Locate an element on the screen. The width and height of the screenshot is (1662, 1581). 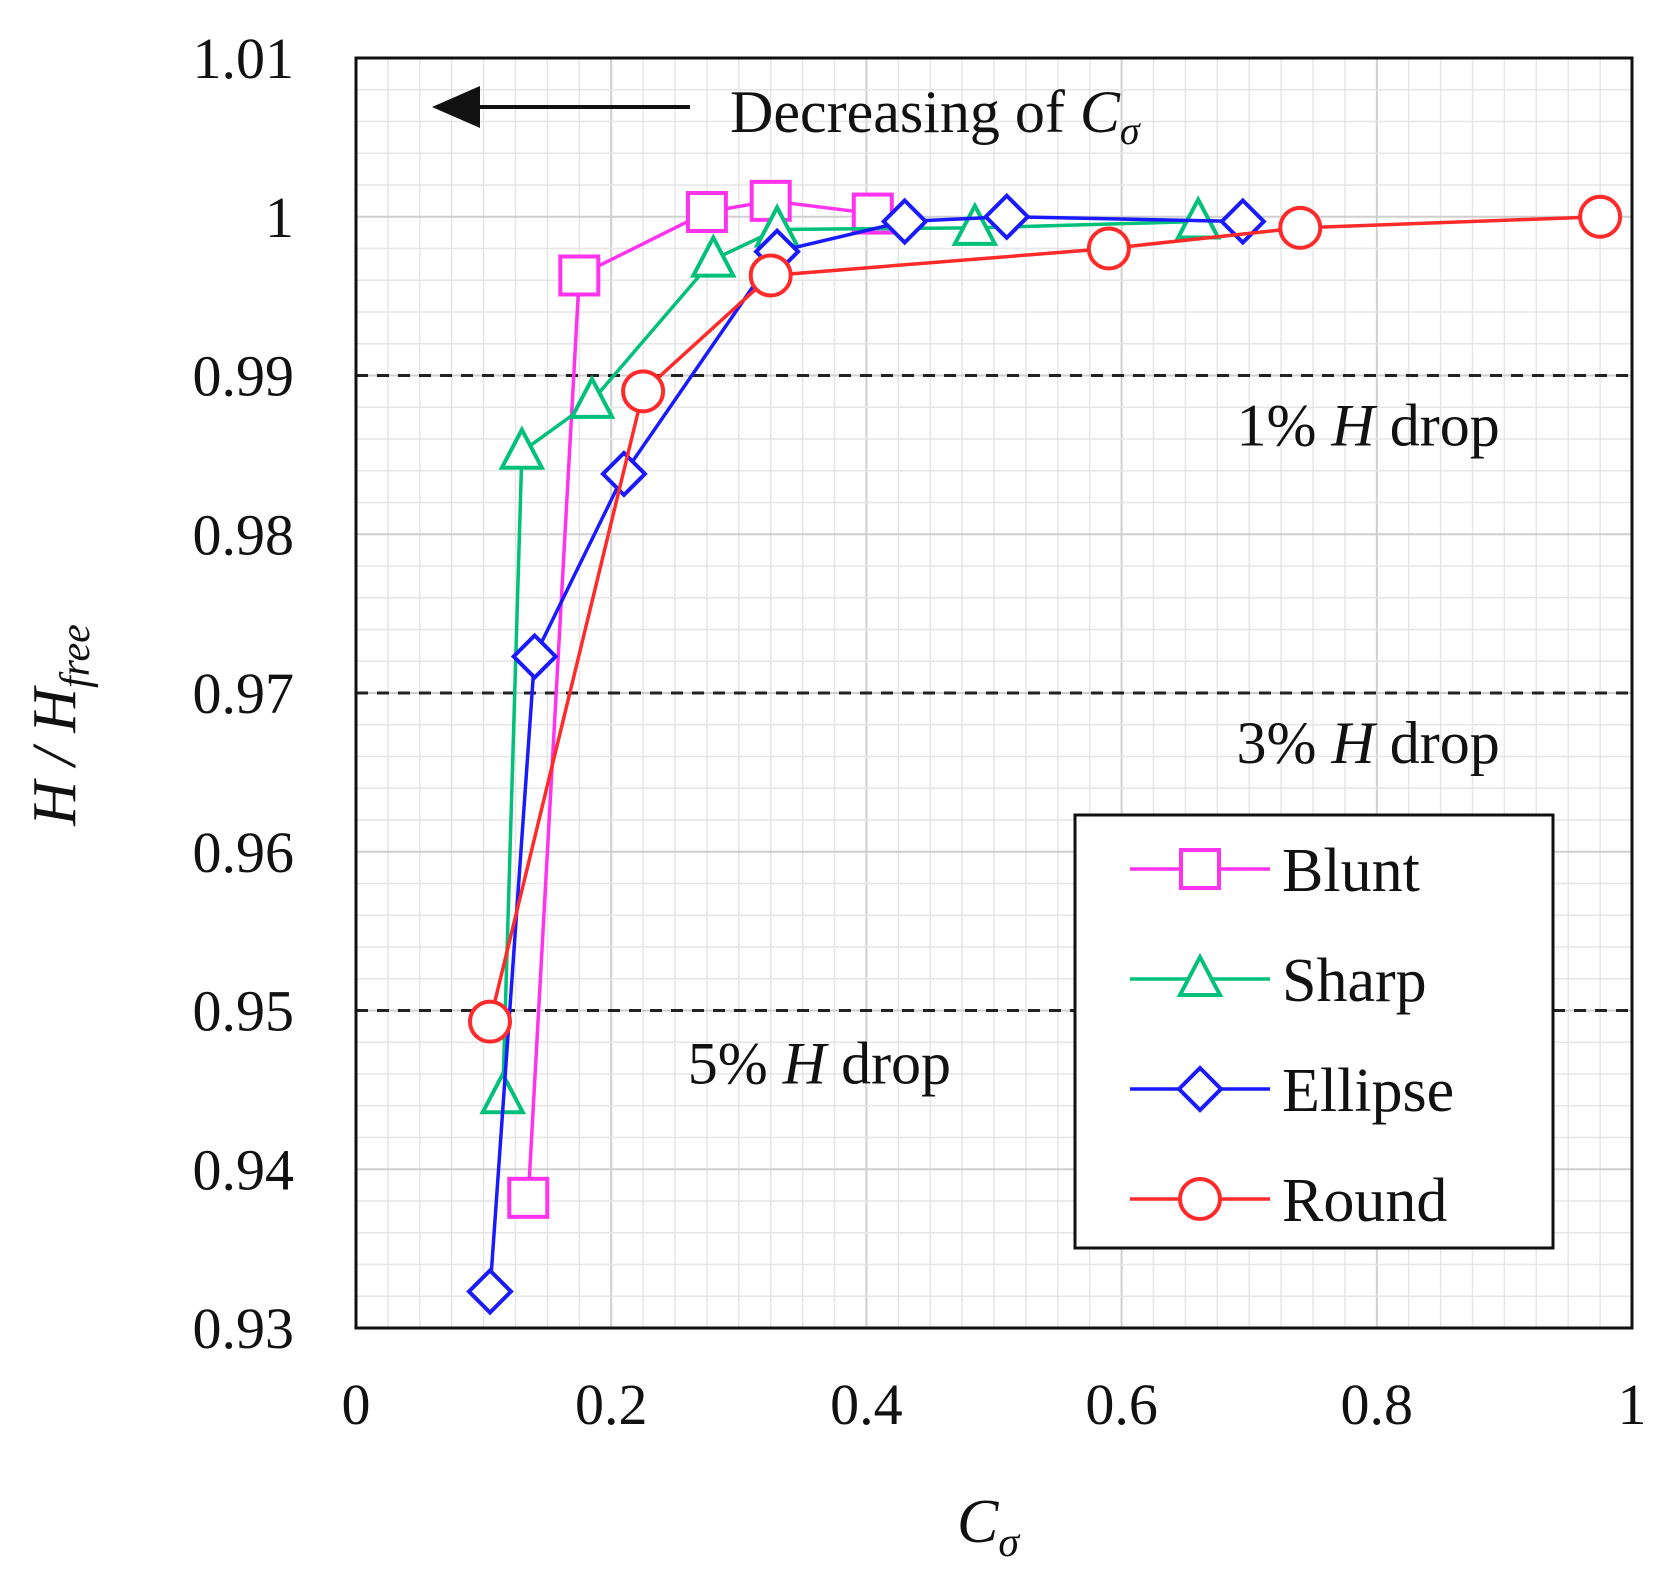
y-tick-label: 0.97 is located at coordinates (244, 693).